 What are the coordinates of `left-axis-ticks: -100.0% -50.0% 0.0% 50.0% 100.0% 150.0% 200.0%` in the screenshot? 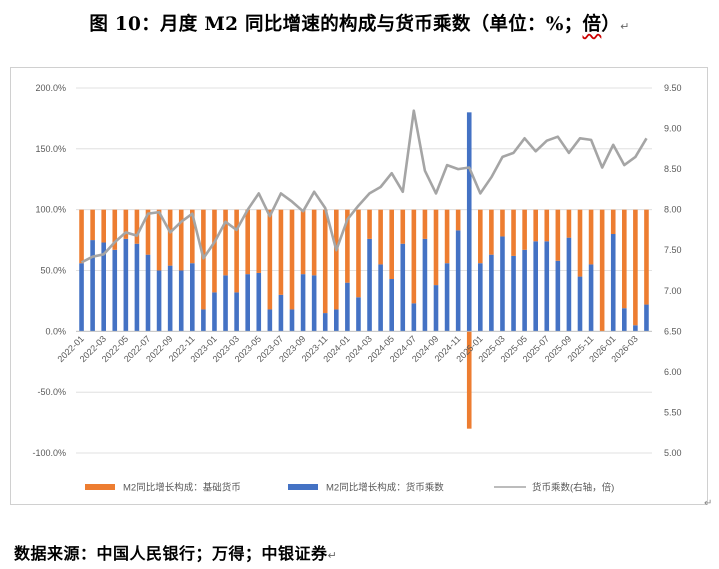 It's located at (49, 270).